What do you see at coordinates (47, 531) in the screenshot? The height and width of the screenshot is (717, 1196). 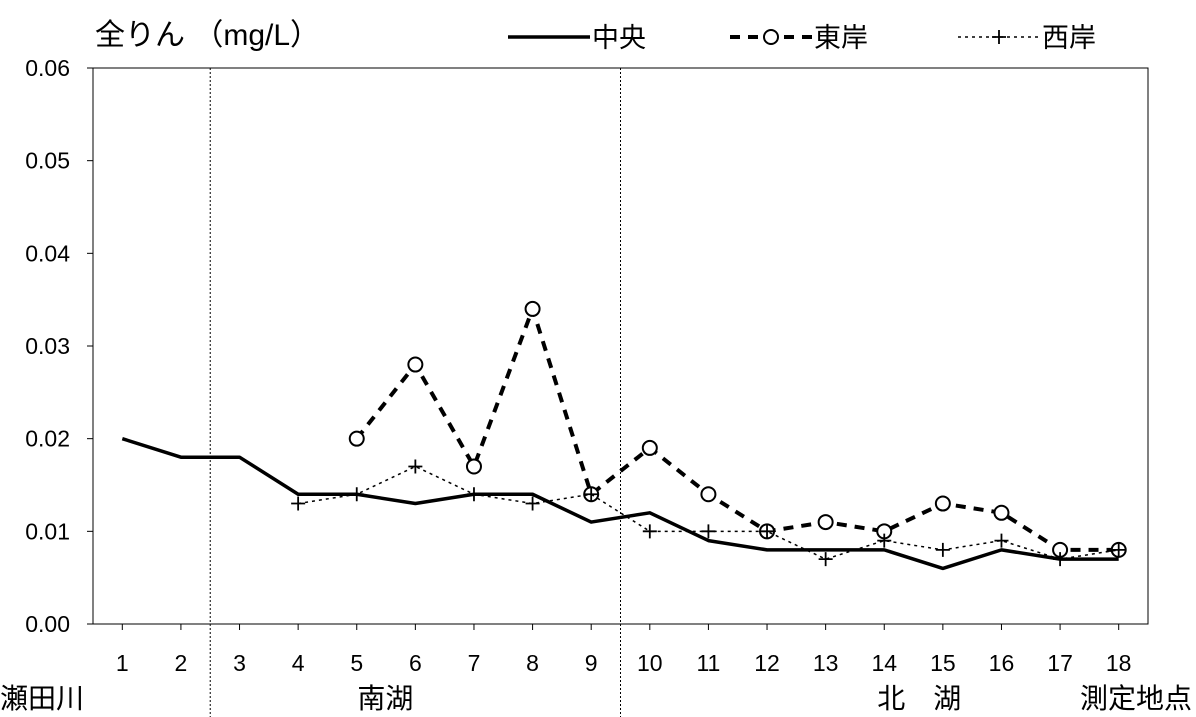 I see `y-tick-label: 0.01` at bounding box center [47, 531].